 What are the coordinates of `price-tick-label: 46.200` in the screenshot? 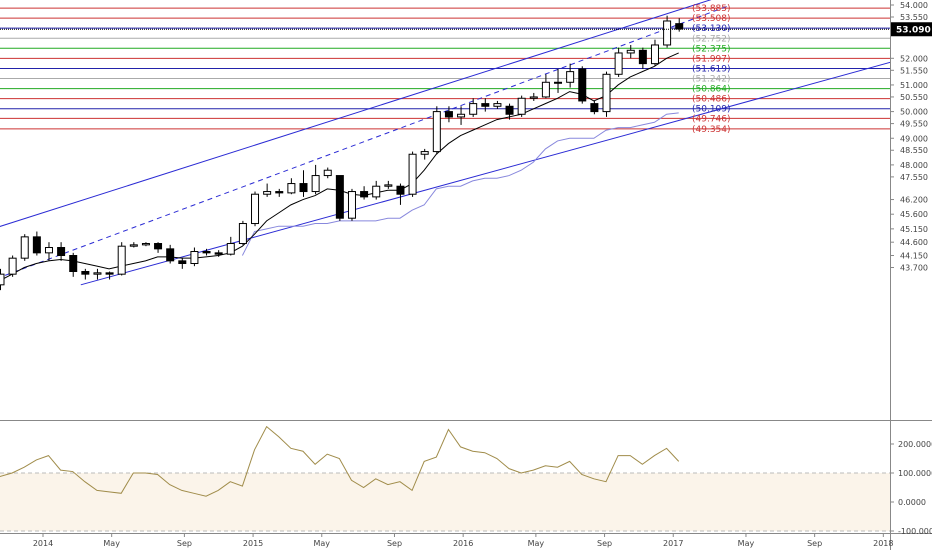 It's located at (914, 200).